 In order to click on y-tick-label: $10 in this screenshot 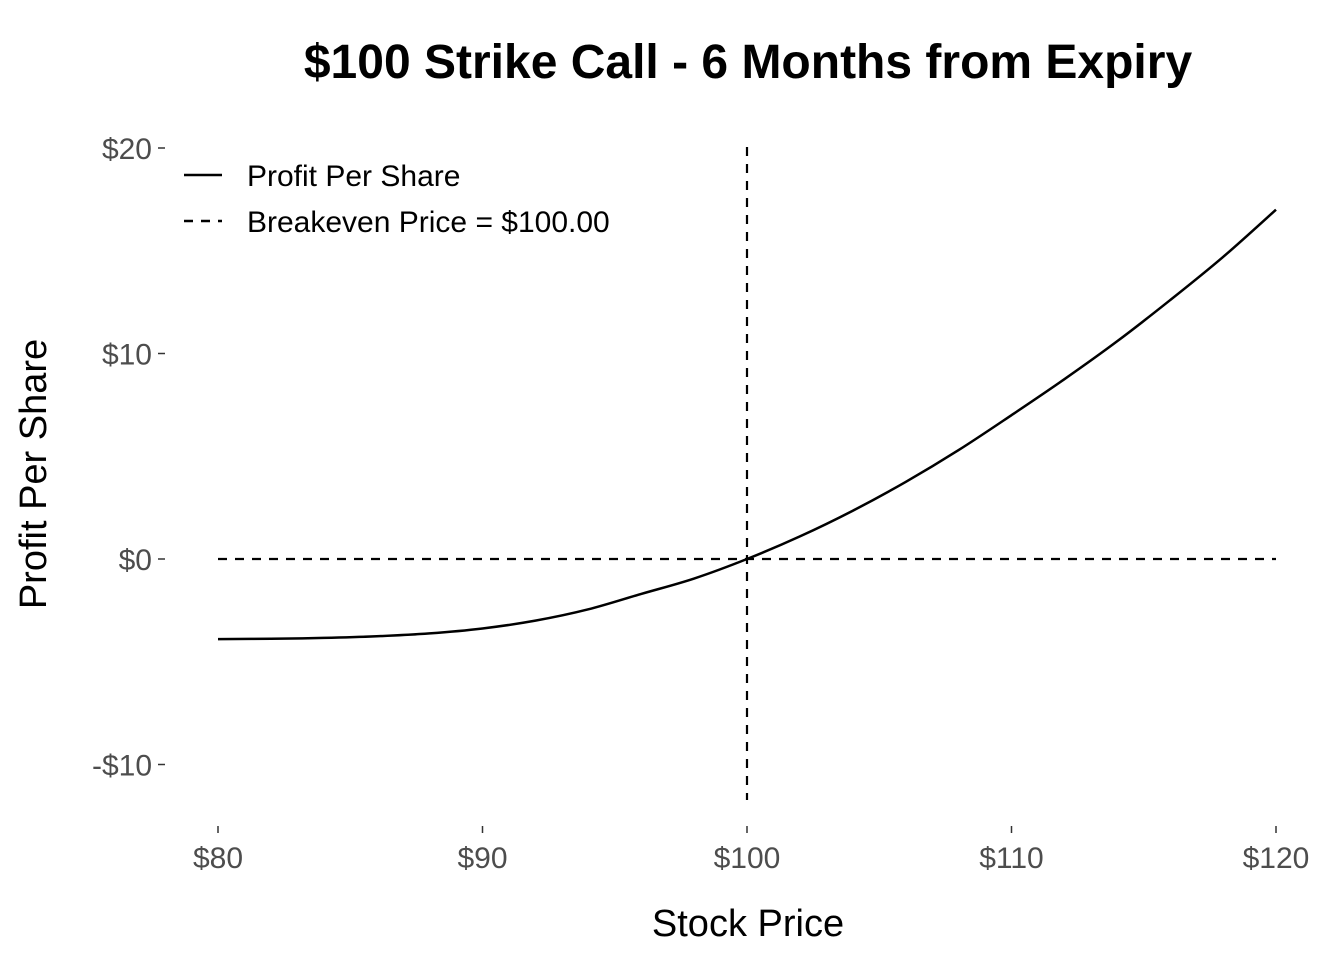, I will do `click(127, 355)`.